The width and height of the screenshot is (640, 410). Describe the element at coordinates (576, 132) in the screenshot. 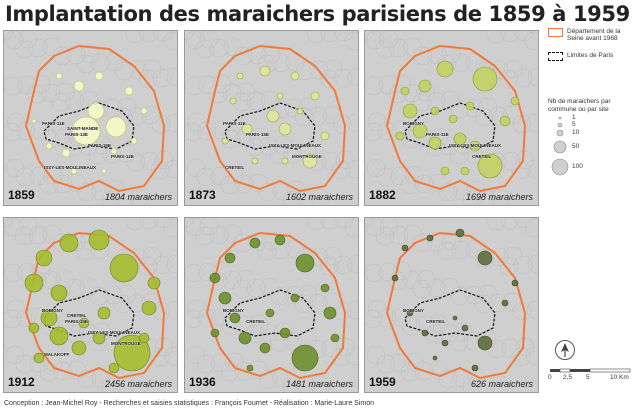

I see `size-label-10: 10` at that location.